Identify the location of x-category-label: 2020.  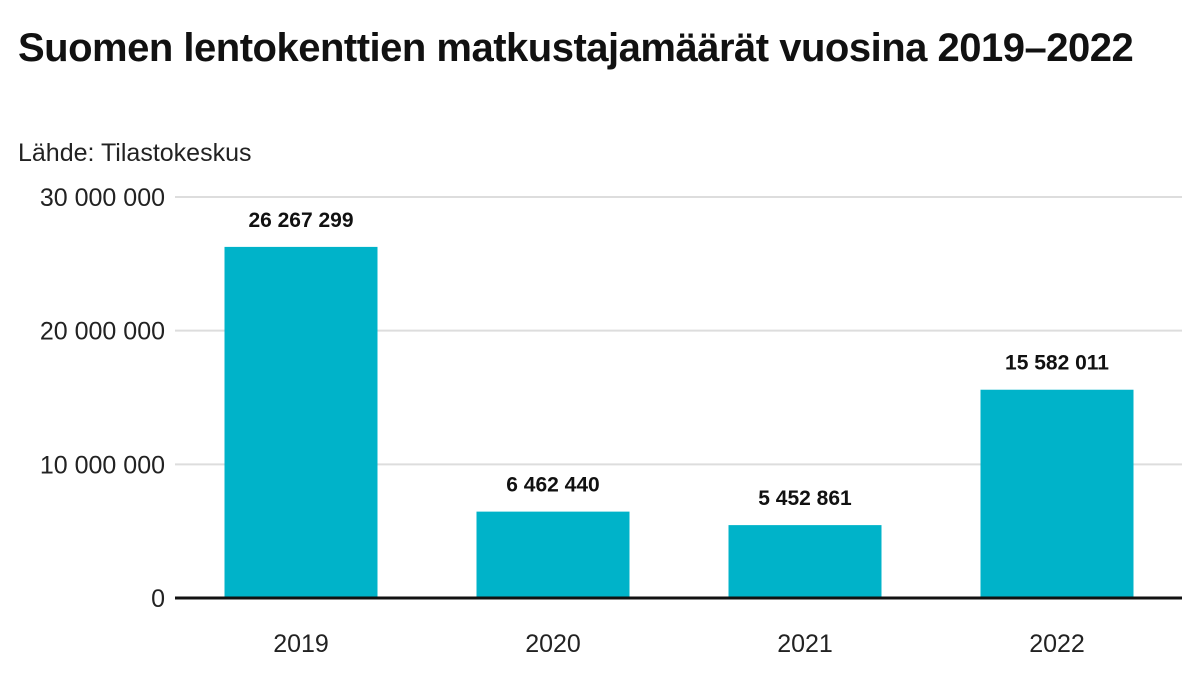
(553, 644).